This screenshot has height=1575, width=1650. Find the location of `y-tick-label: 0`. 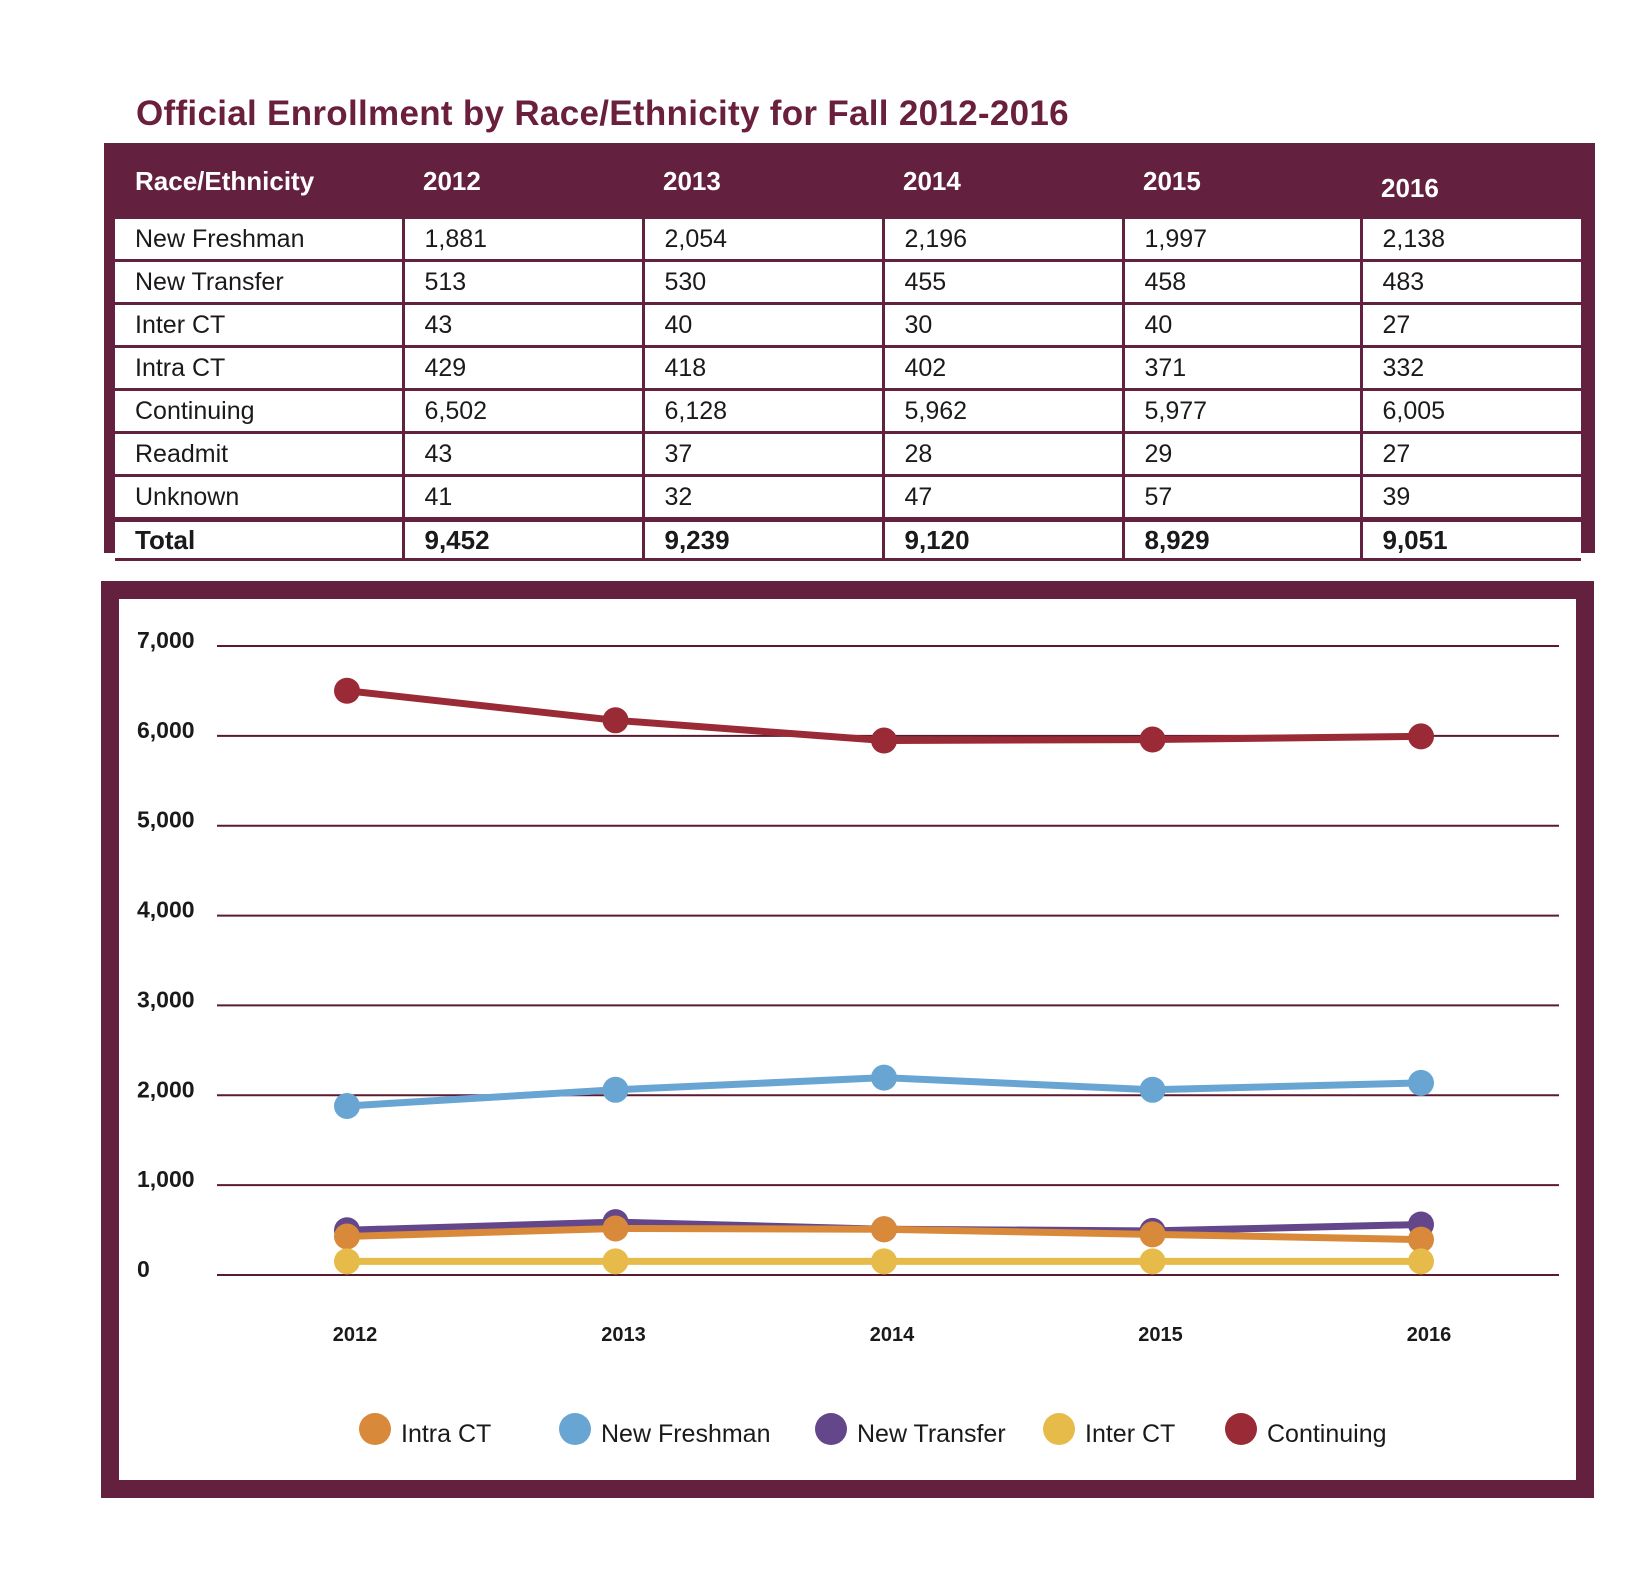

y-tick-label: 0 is located at coordinates (143, 1269).